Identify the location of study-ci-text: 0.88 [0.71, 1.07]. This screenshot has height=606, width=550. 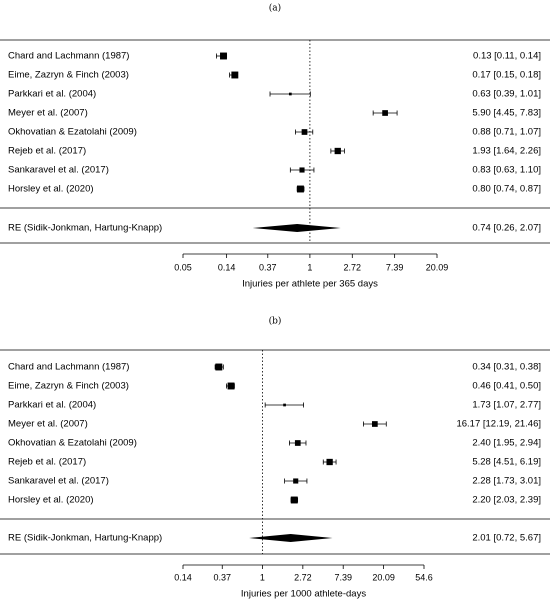
(506, 132).